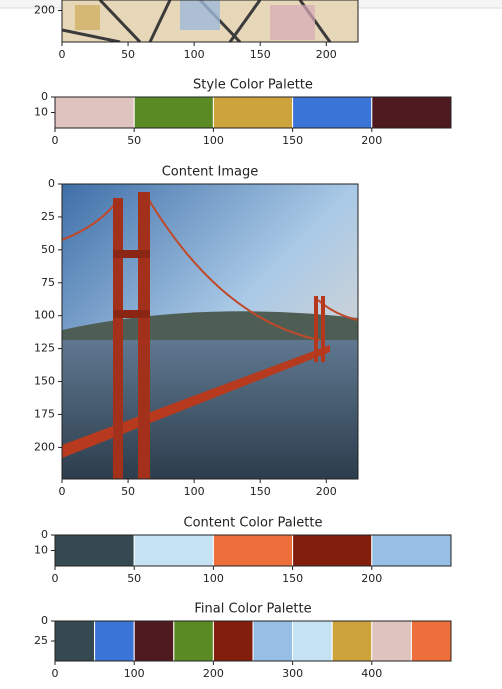  I want to click on figure-title: Content Color Palette, so click(253, 523).